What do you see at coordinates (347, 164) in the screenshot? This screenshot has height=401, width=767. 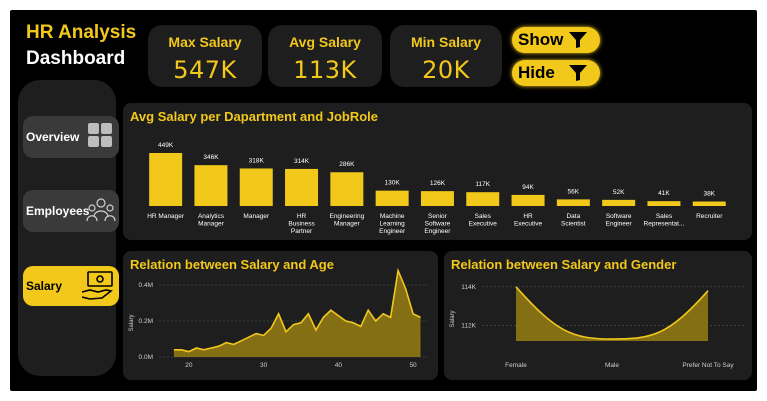 I see `bar-data-label: 286K` at bounding box center [347, 164].